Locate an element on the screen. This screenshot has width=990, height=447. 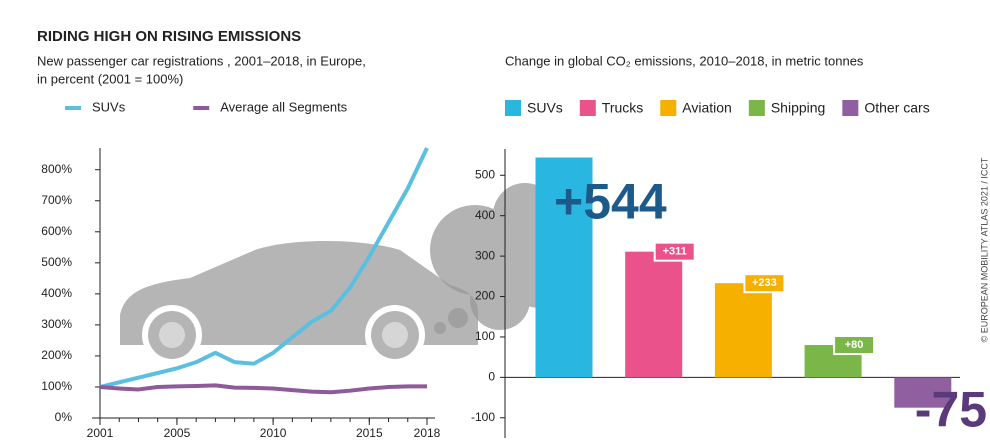
x-tick-label: 2018 is located at coordinates (427, 433).